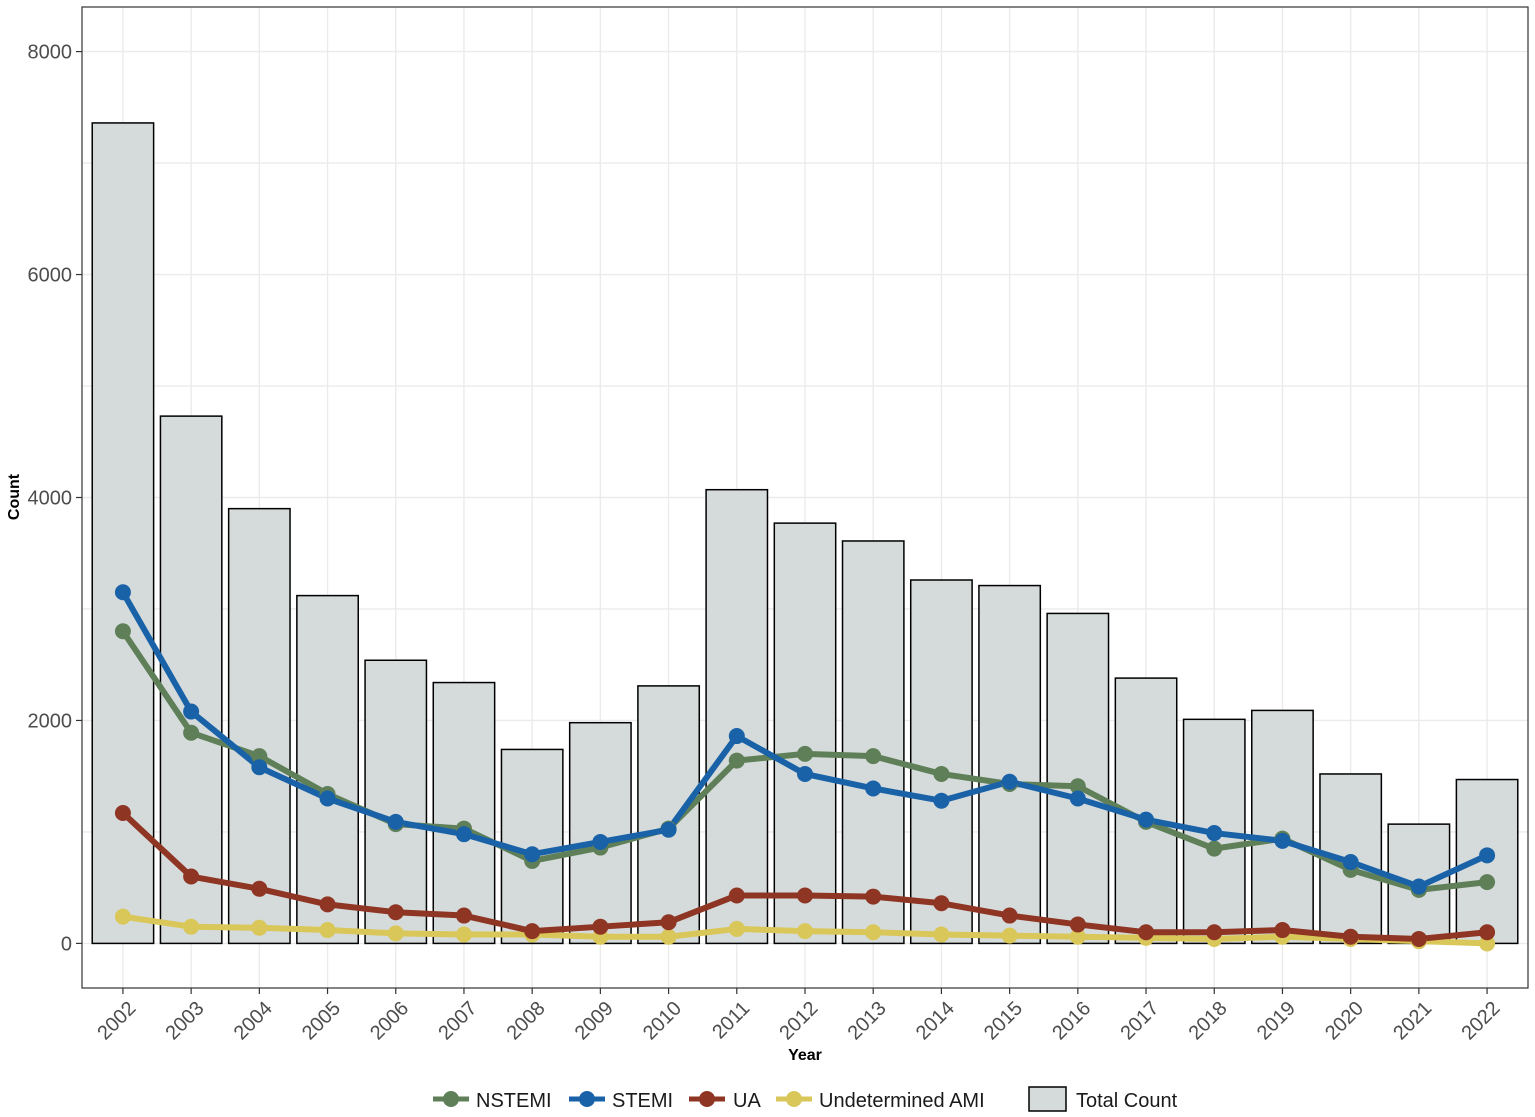  I want to click on legend-key-total-count, so click(1047, 1099).